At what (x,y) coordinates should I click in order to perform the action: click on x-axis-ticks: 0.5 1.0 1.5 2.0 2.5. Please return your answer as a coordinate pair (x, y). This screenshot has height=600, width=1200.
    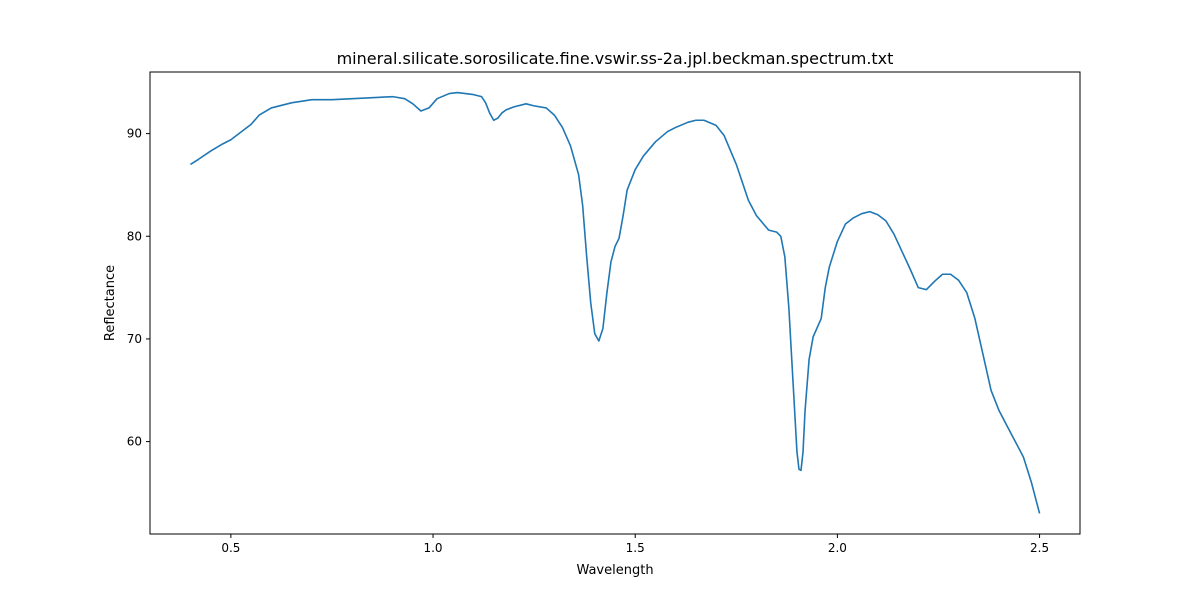
    Looking at the image, I should click on (635, 544).